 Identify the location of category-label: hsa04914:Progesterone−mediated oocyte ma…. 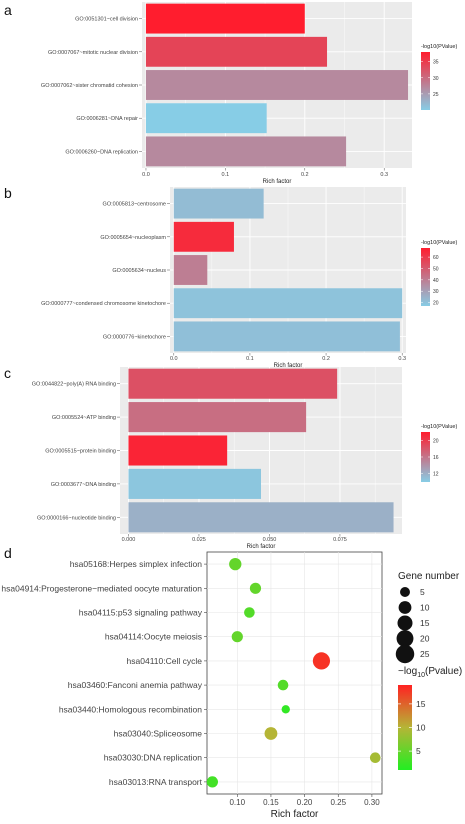
(101, 588).